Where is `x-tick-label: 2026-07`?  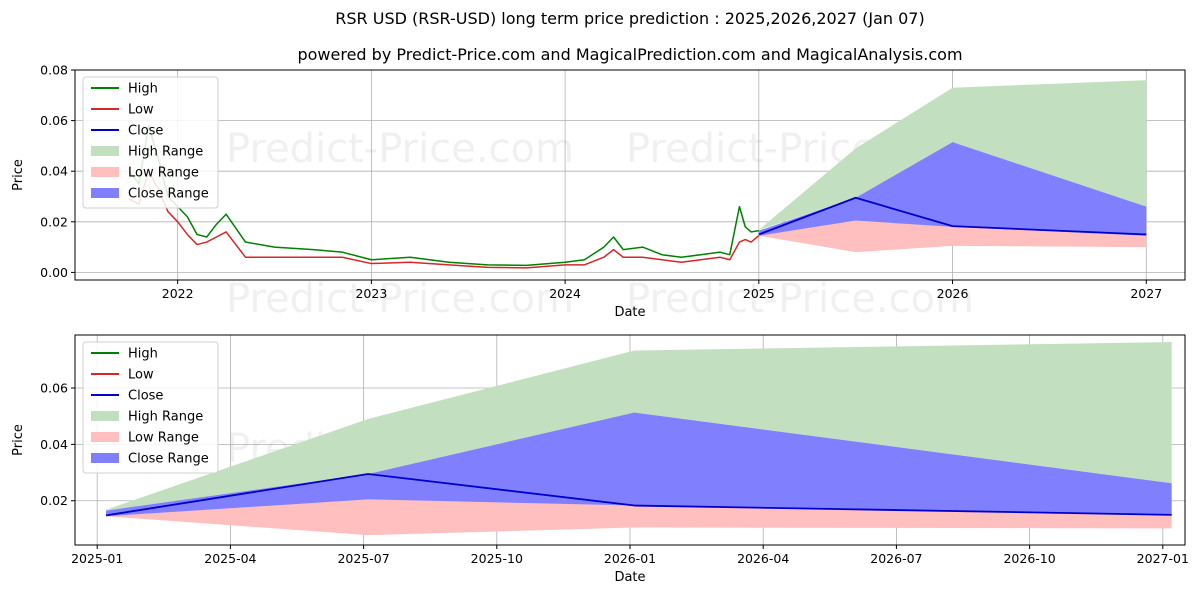 x-tick-label: 2026-07 is located at coordinates (896, 558).